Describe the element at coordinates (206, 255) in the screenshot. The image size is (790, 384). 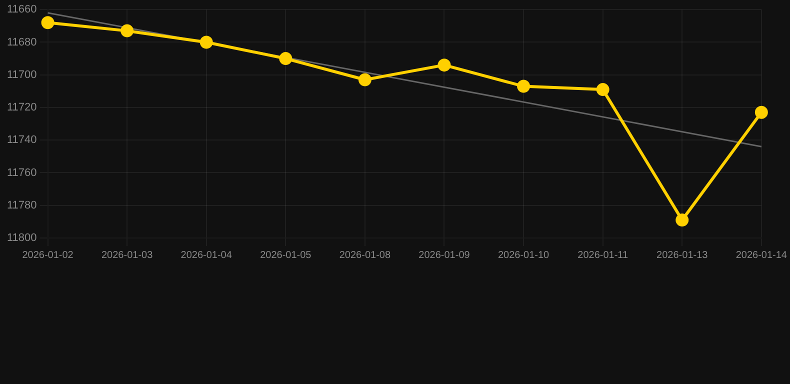
I see `x-tick-label: 2026-01-04` at that location.